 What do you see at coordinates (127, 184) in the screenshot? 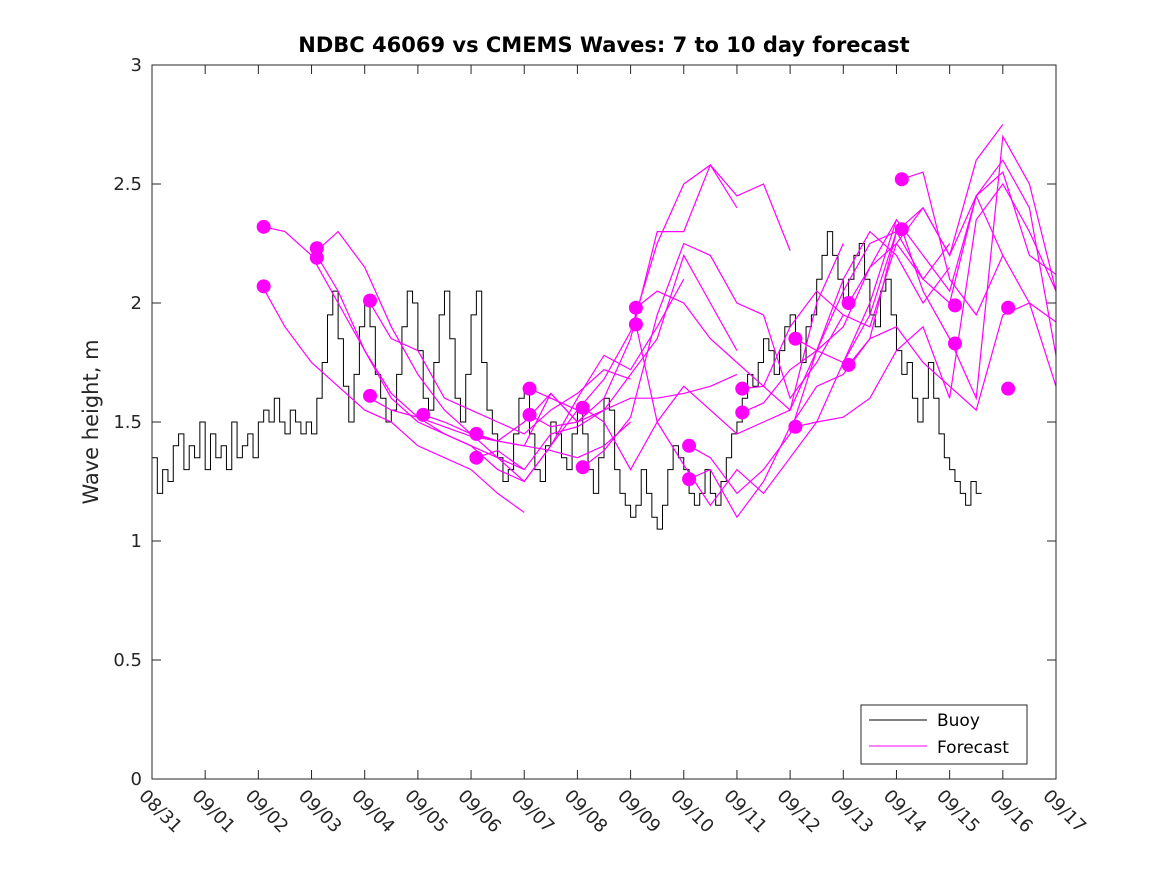
I see `y-tick-label: 2.5` at bounding box center [127, 184].